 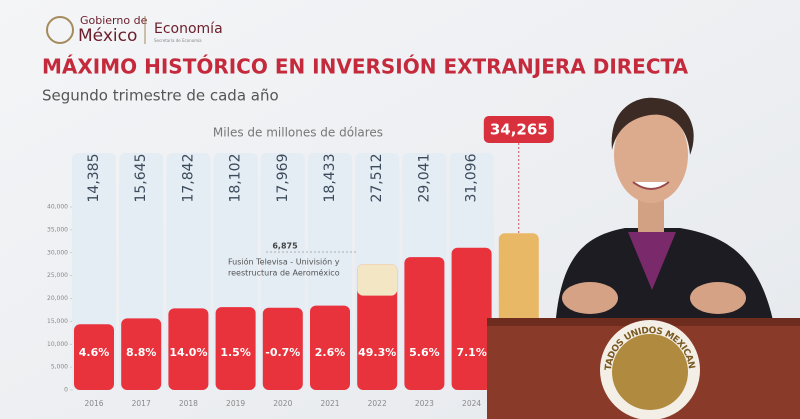 I want to click on brand-top: Gobierno de, so click(x=114, y=20).